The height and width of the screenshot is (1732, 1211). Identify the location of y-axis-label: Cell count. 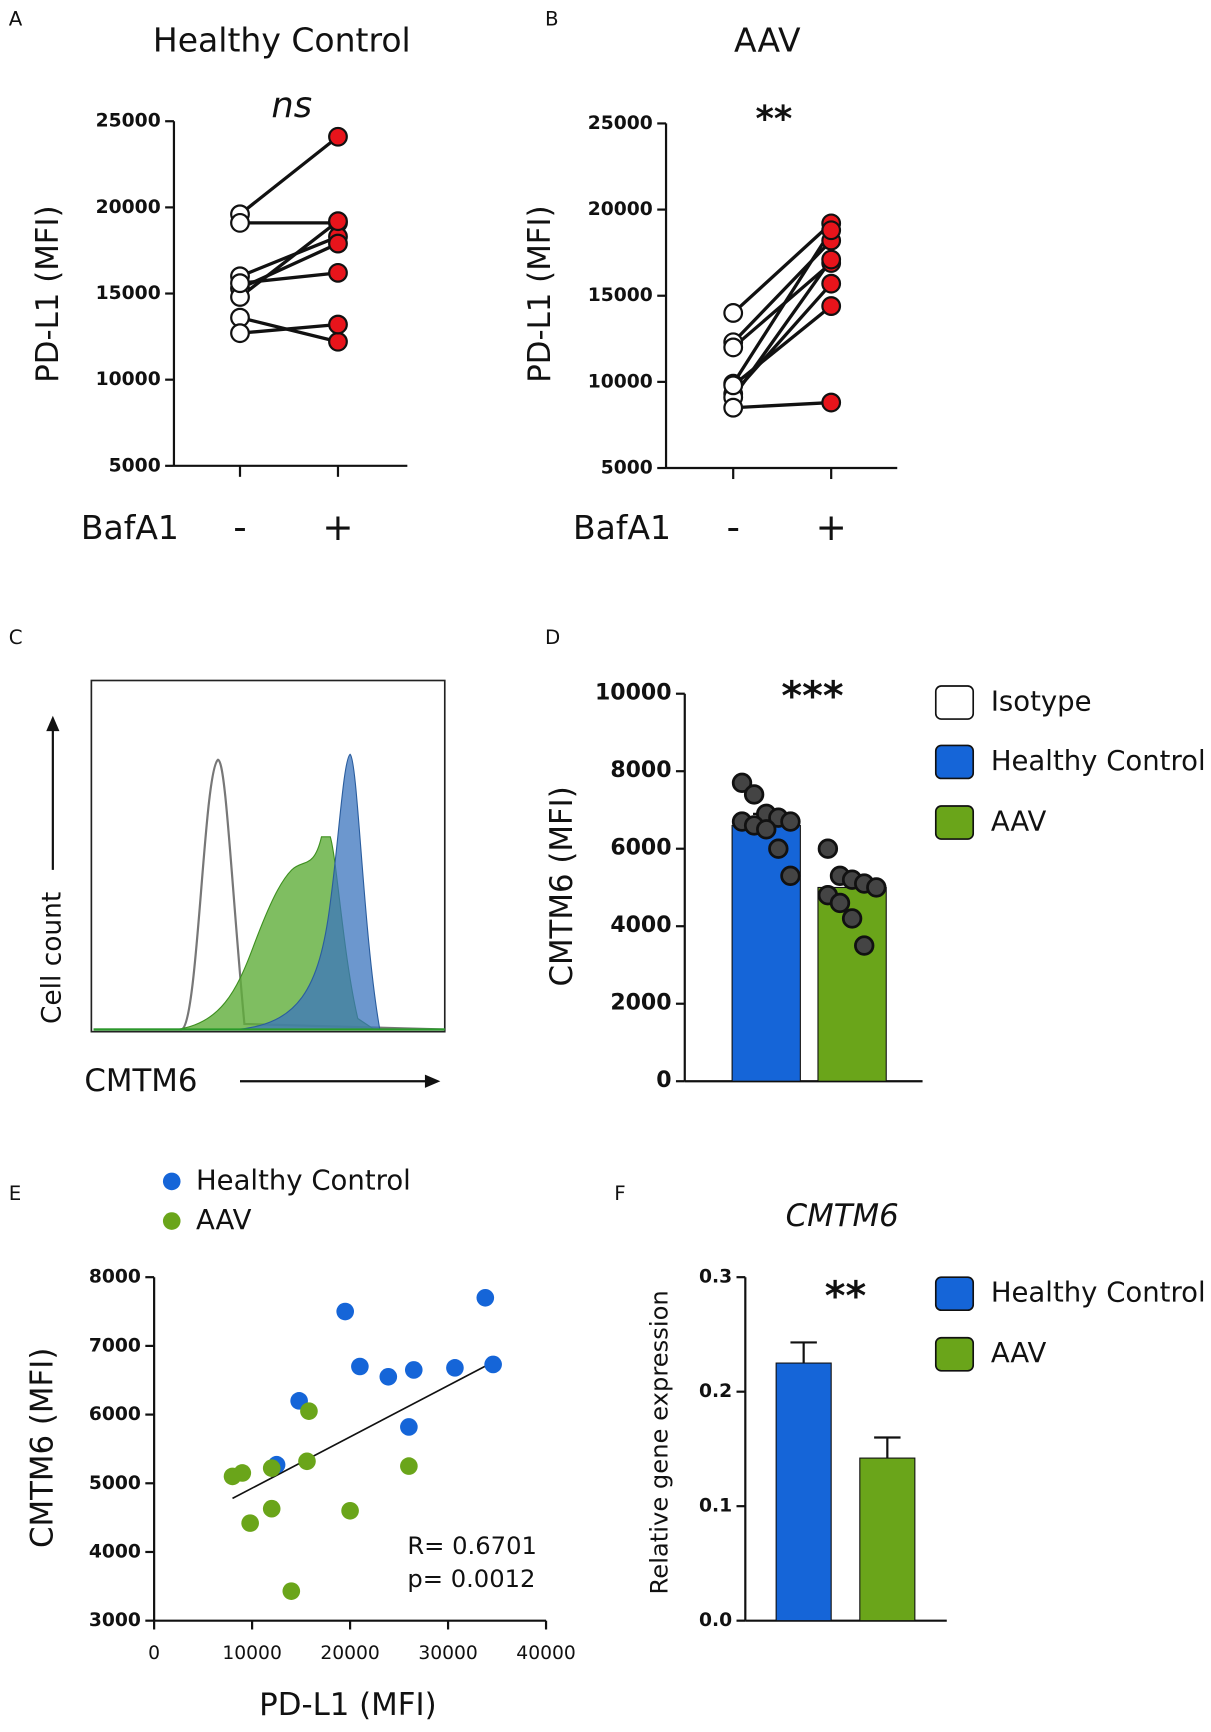
(51, 958).